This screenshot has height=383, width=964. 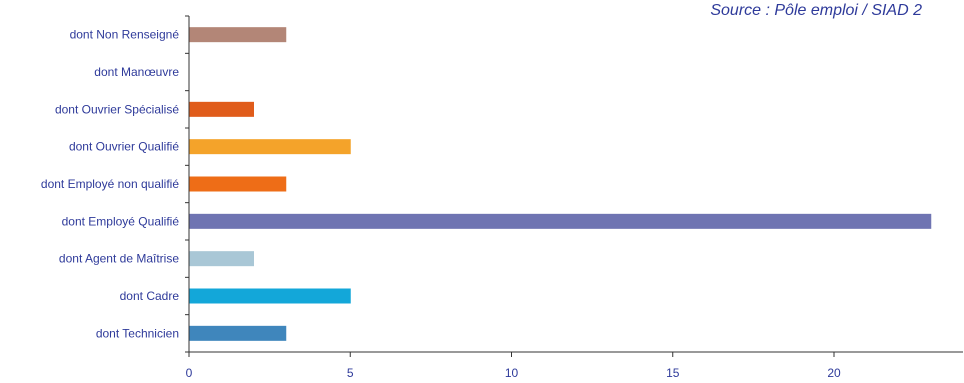 I want to click on source-note: Source : Pôle emploi / SIAD 2, so click(x=816, y=10).